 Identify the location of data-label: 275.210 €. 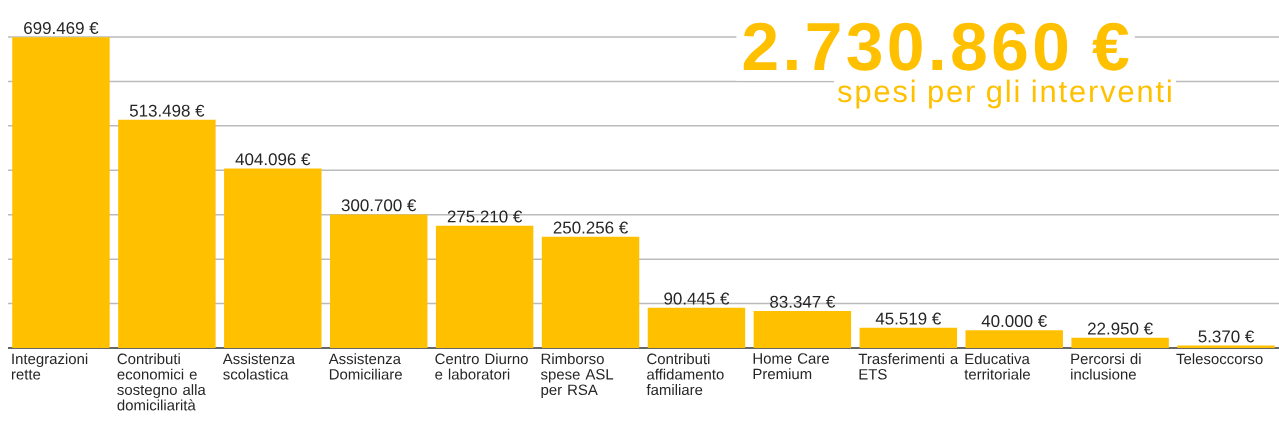
(485, 216).